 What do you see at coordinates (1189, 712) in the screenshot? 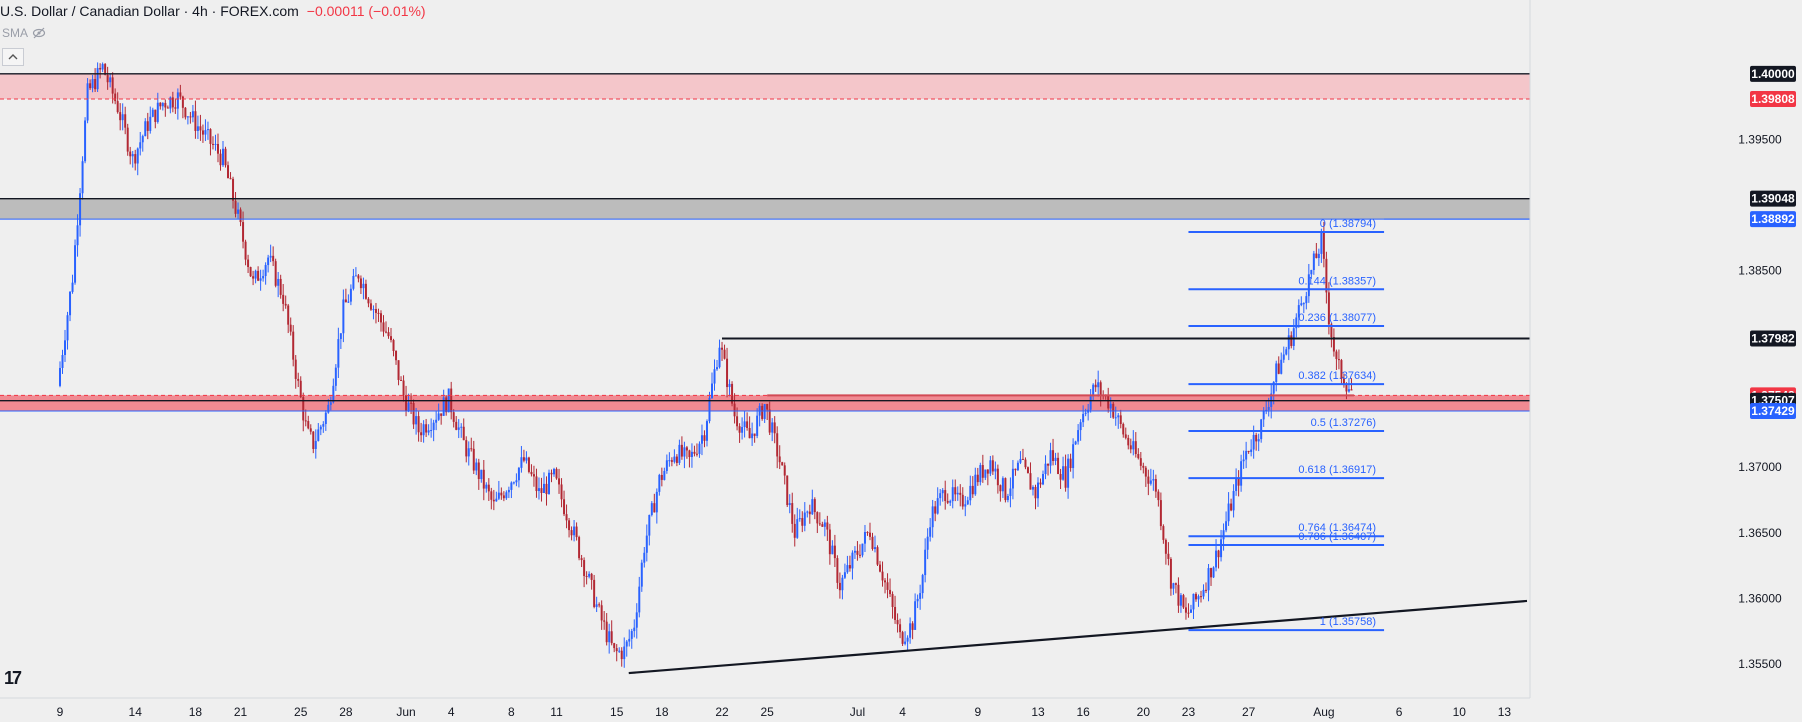
I see `time-tick-label: 23` at bounding box center [1189, 712].